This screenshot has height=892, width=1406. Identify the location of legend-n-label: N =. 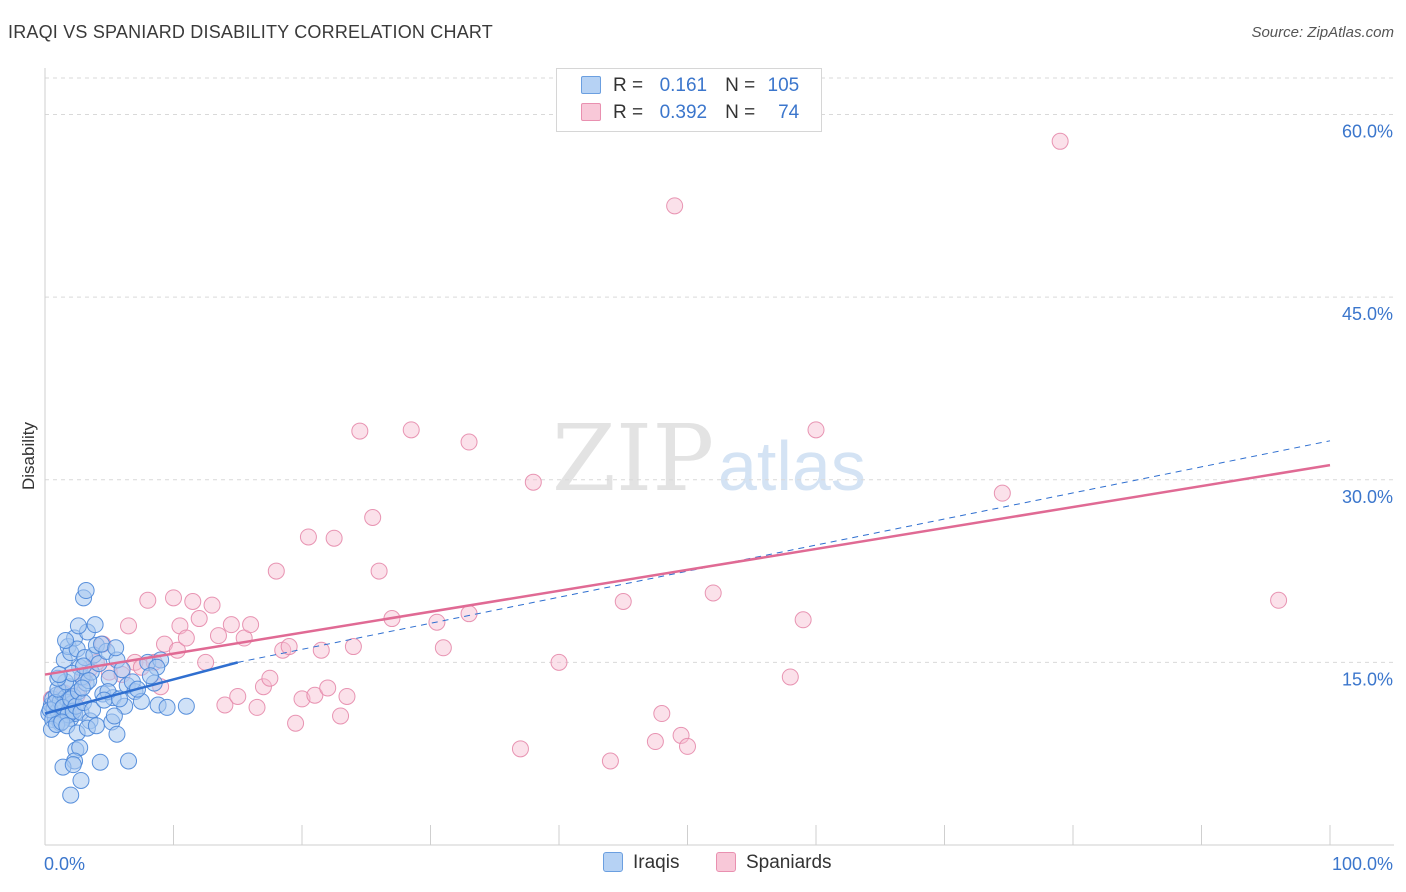
(740, 112).